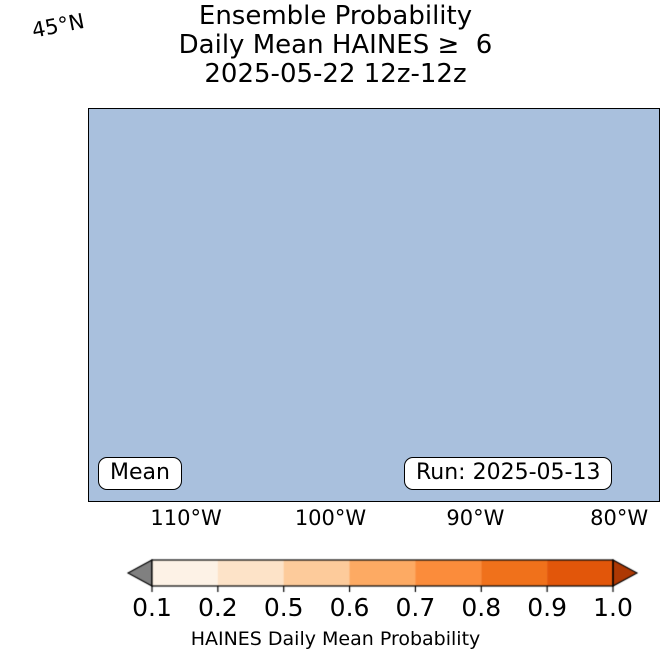 This screenshot has width=671, height=658. I want to click on ensemble-member-badge: Mean, so click(140, 474).